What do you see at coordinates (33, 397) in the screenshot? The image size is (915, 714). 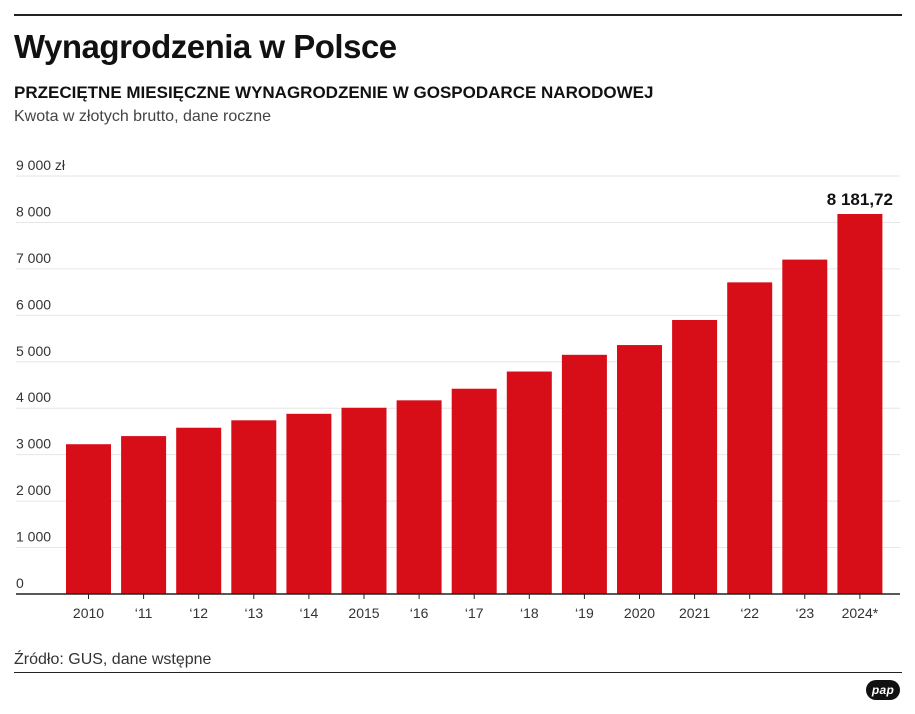 I see `y-tick-label: 4 000` at bounding box center [33, 397].